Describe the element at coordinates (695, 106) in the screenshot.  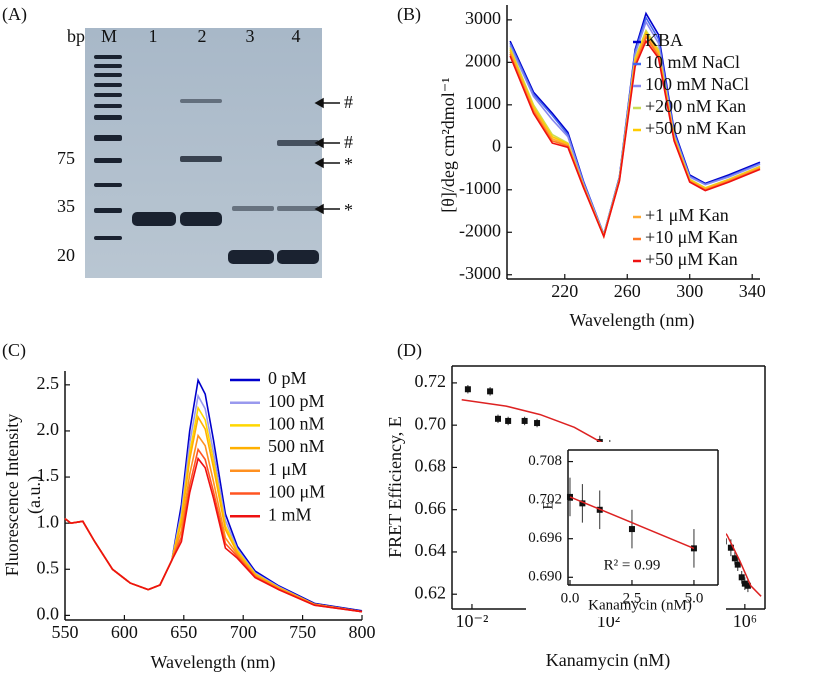
I see `legend-label: +200 nM Kan` at that location.